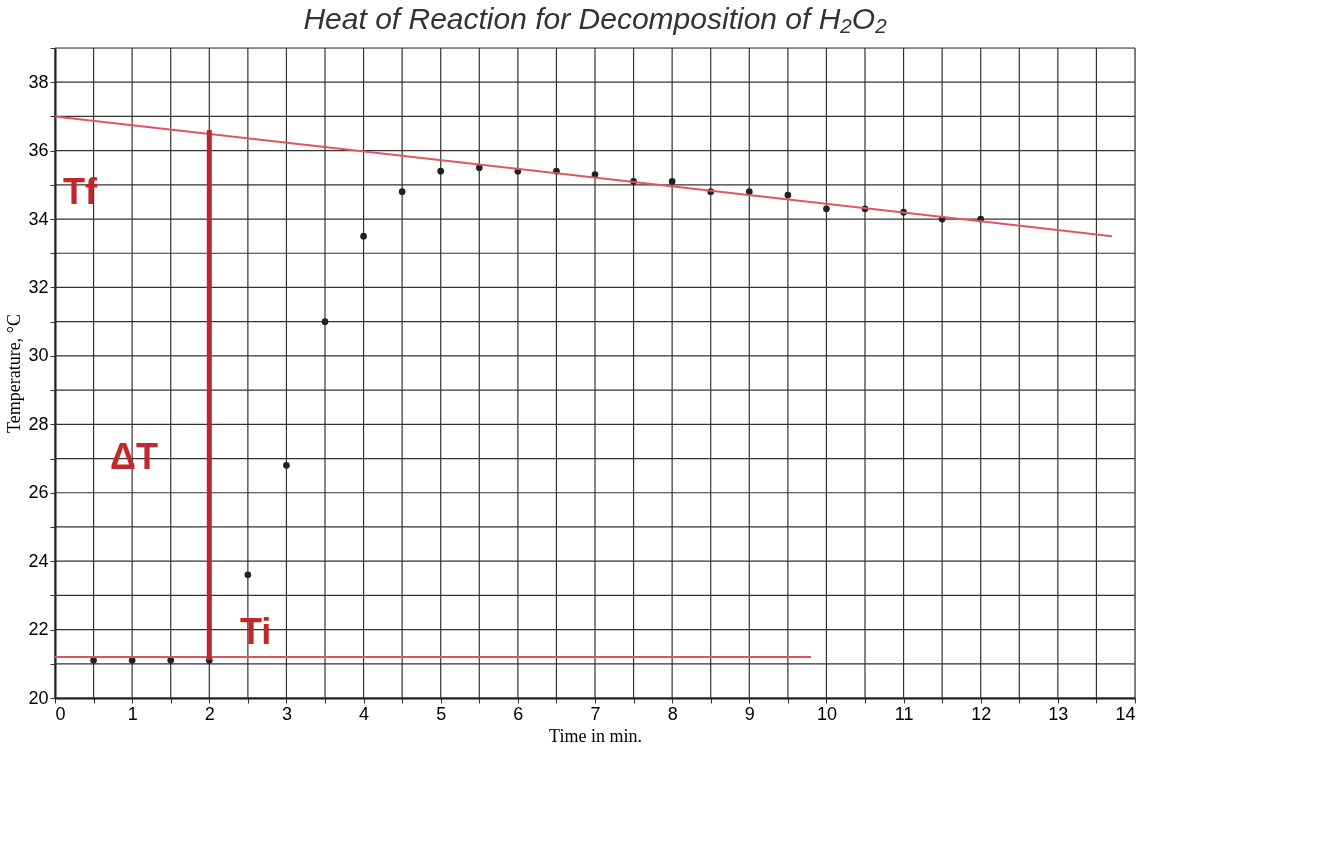 Image resolution: width=1341 pixels, height=844 pixels. What do you see at coordinates (904, 713) in the screenshot?
I see `x-tick-label: 11` at bounding box center [904, 713].